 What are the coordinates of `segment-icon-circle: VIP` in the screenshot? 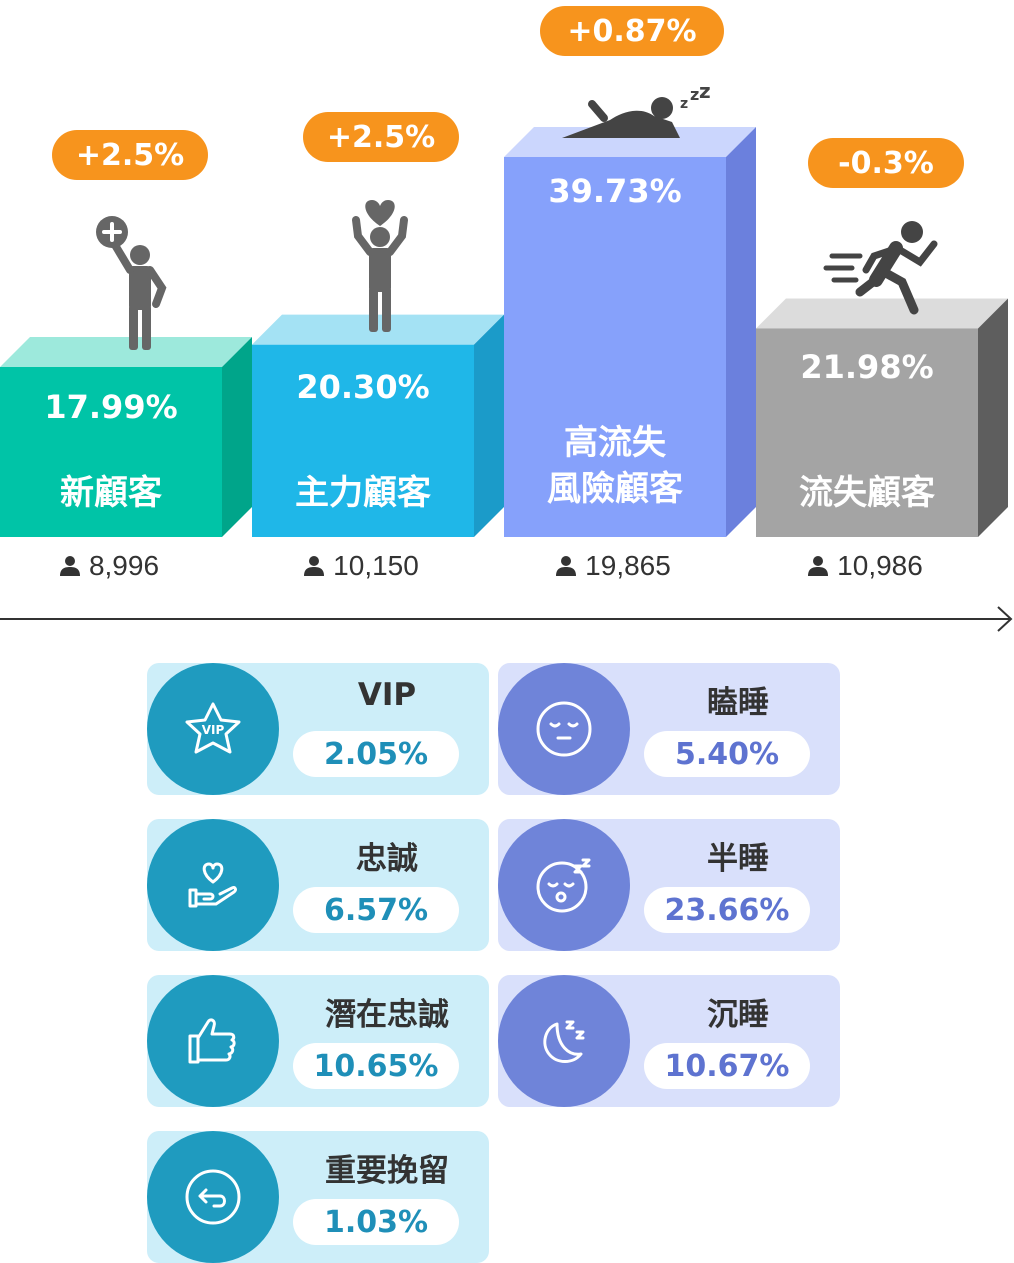 It's located at (213, 729).